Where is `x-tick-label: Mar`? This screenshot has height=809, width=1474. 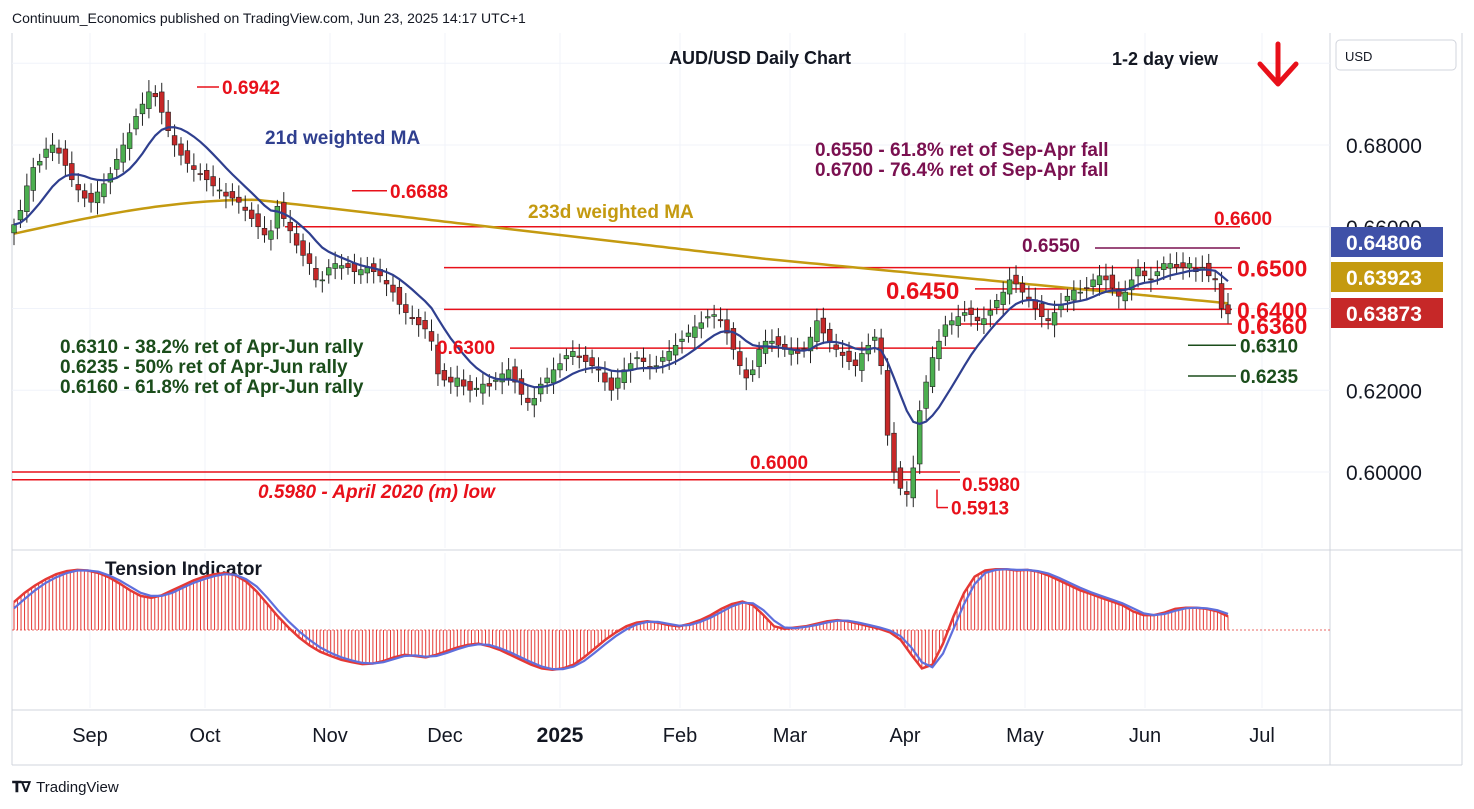
x-tick-label: Mar is located at coordinates (790, 736).